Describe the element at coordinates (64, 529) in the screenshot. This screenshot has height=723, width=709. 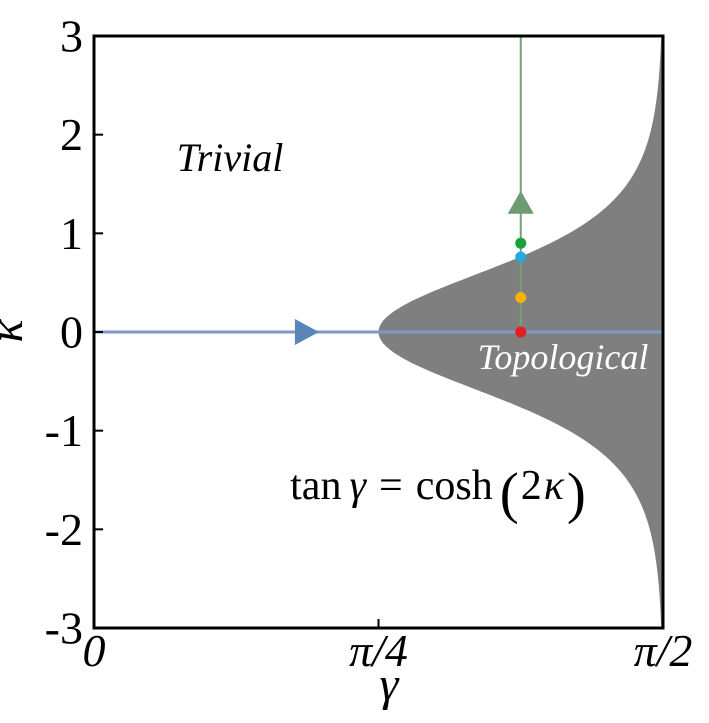
I see `y-tick-label--2: -2` at that location.